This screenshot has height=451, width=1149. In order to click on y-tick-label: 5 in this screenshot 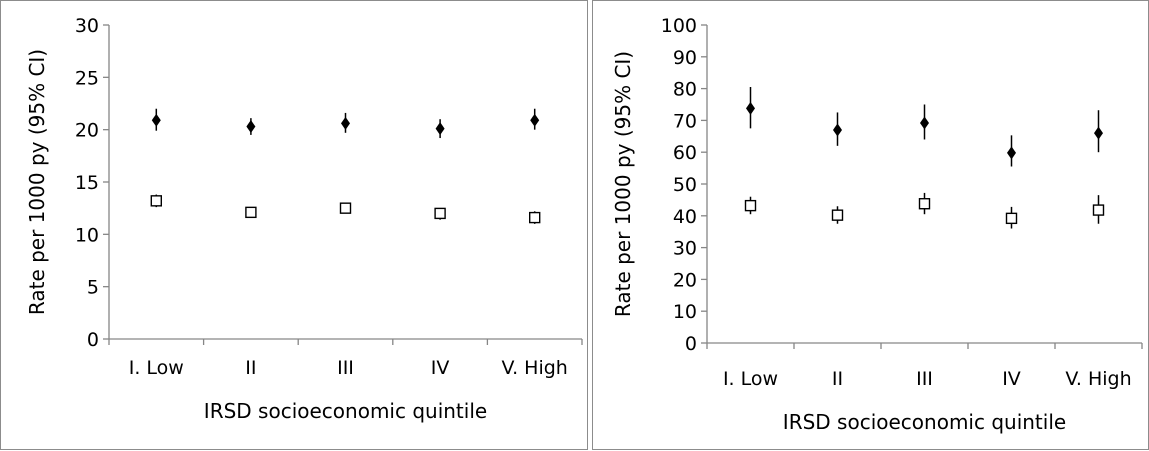, I will do `click(93, 288)`.